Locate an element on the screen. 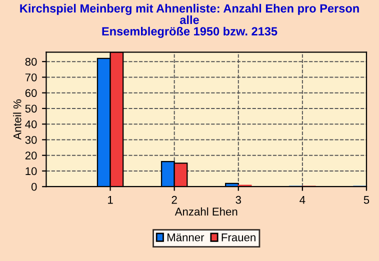 The width and height of the screenshot is (379, 261). x-tick-label: 1 is located at coordinates (110, 200).